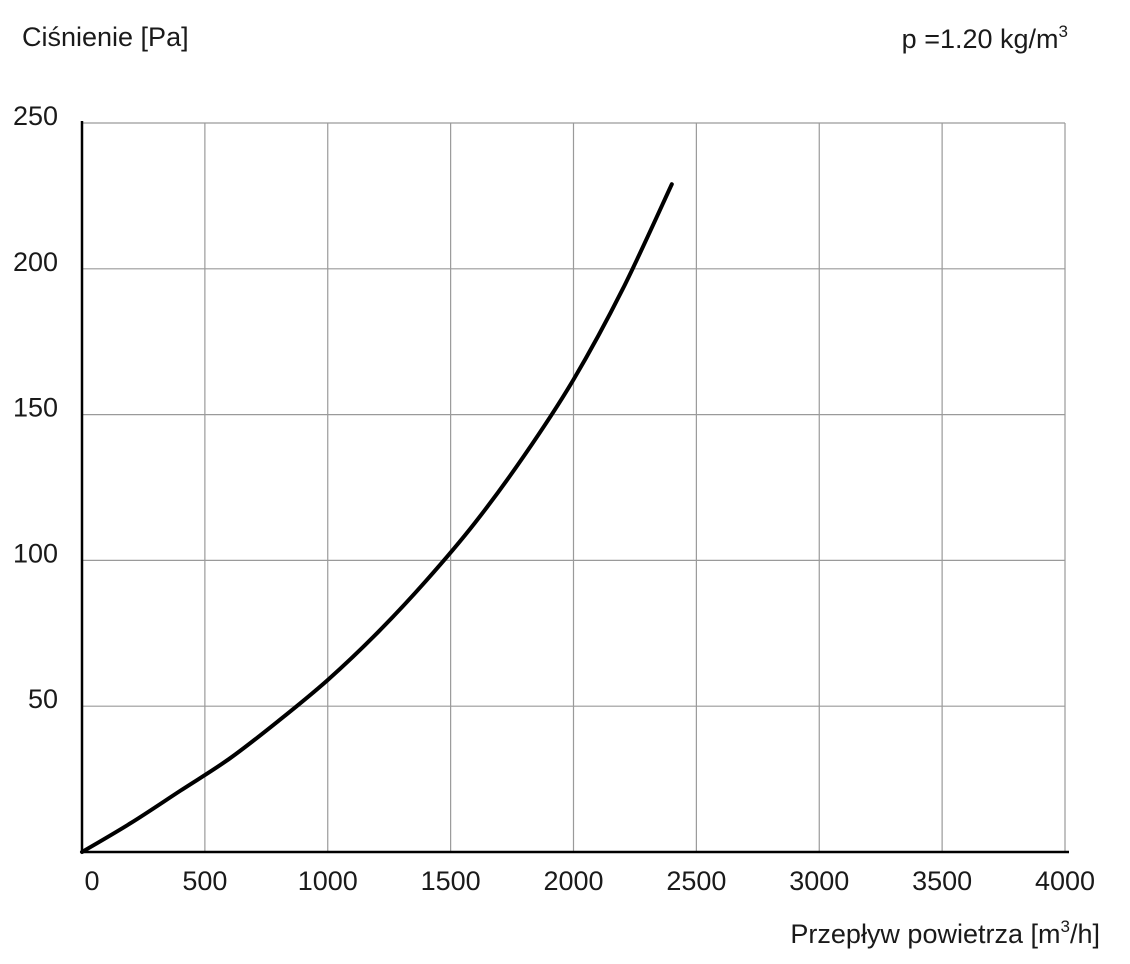  Describe the element at coordinates (1065, 926) in the screenshot. I see `x-axis-title-sup: 3` at that location.